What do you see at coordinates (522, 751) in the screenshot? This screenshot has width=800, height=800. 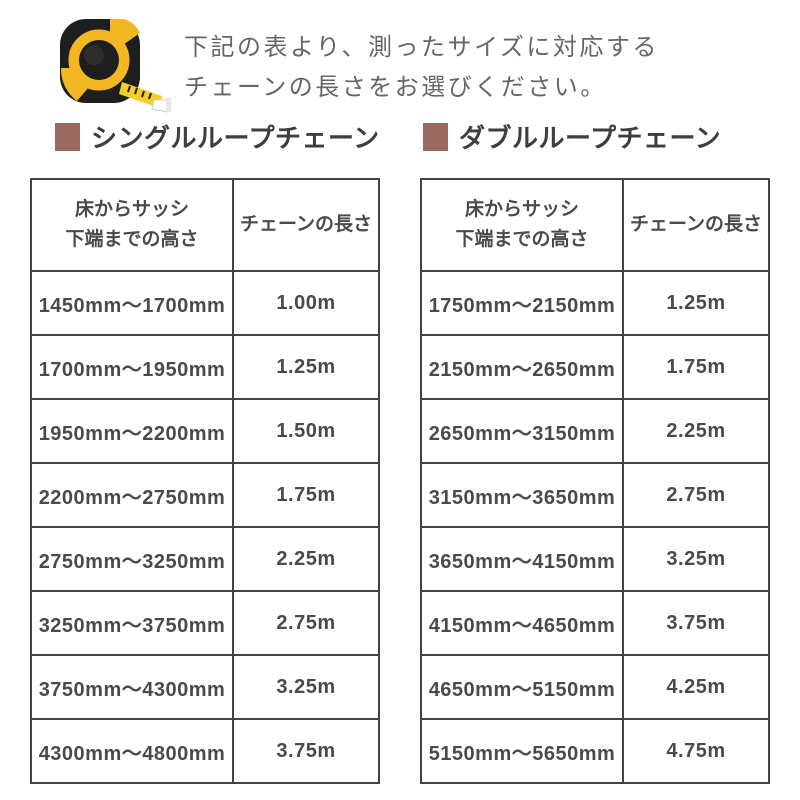 I see `height-range-cell: 5150mm〜5650mm` at bounding box center [522, 751].